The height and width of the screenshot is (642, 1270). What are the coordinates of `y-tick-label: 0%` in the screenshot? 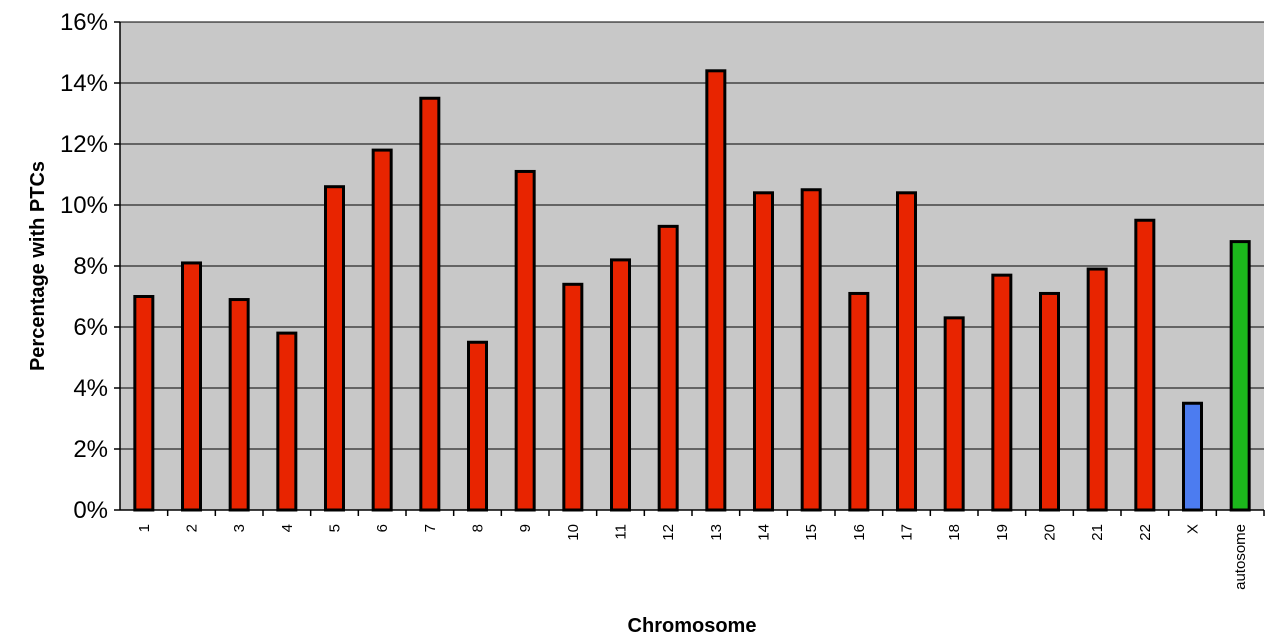 It's located at (90, 510).